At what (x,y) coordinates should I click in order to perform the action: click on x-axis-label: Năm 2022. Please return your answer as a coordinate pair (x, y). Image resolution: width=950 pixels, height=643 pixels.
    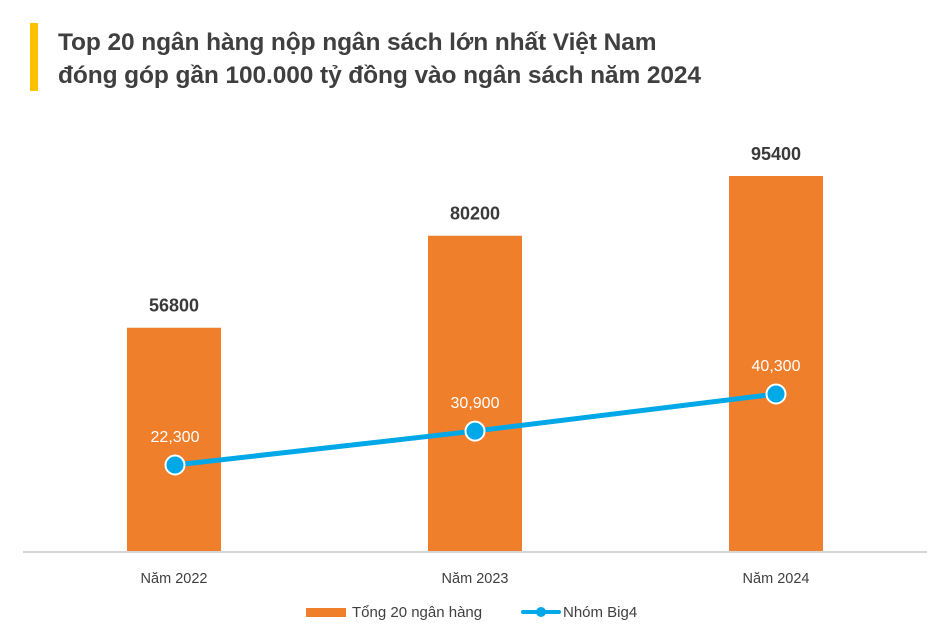
    Looking at the image, I should click on (174, 579).